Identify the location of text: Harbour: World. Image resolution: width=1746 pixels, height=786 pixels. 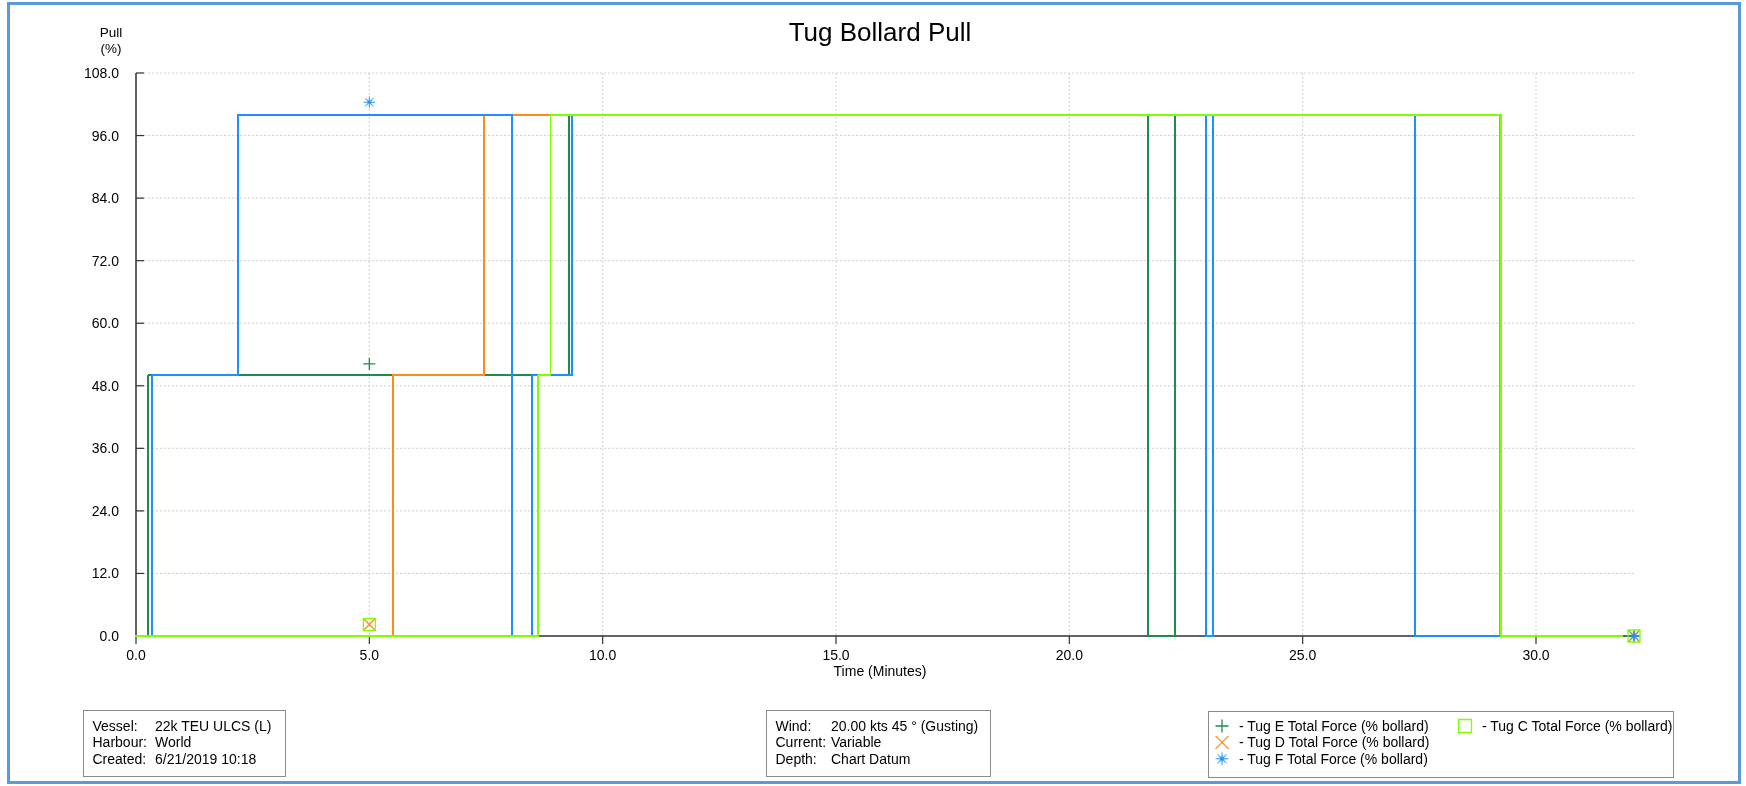
(142, 742).